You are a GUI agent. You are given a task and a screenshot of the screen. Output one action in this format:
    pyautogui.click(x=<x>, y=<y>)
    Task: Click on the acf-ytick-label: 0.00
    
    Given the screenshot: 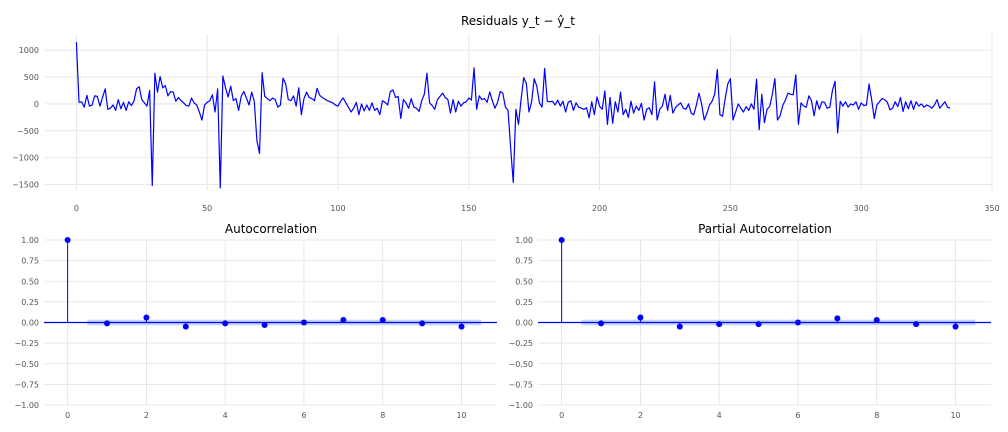 What is the action you would take?
    pyautogui.click(x=30, y=323)
    